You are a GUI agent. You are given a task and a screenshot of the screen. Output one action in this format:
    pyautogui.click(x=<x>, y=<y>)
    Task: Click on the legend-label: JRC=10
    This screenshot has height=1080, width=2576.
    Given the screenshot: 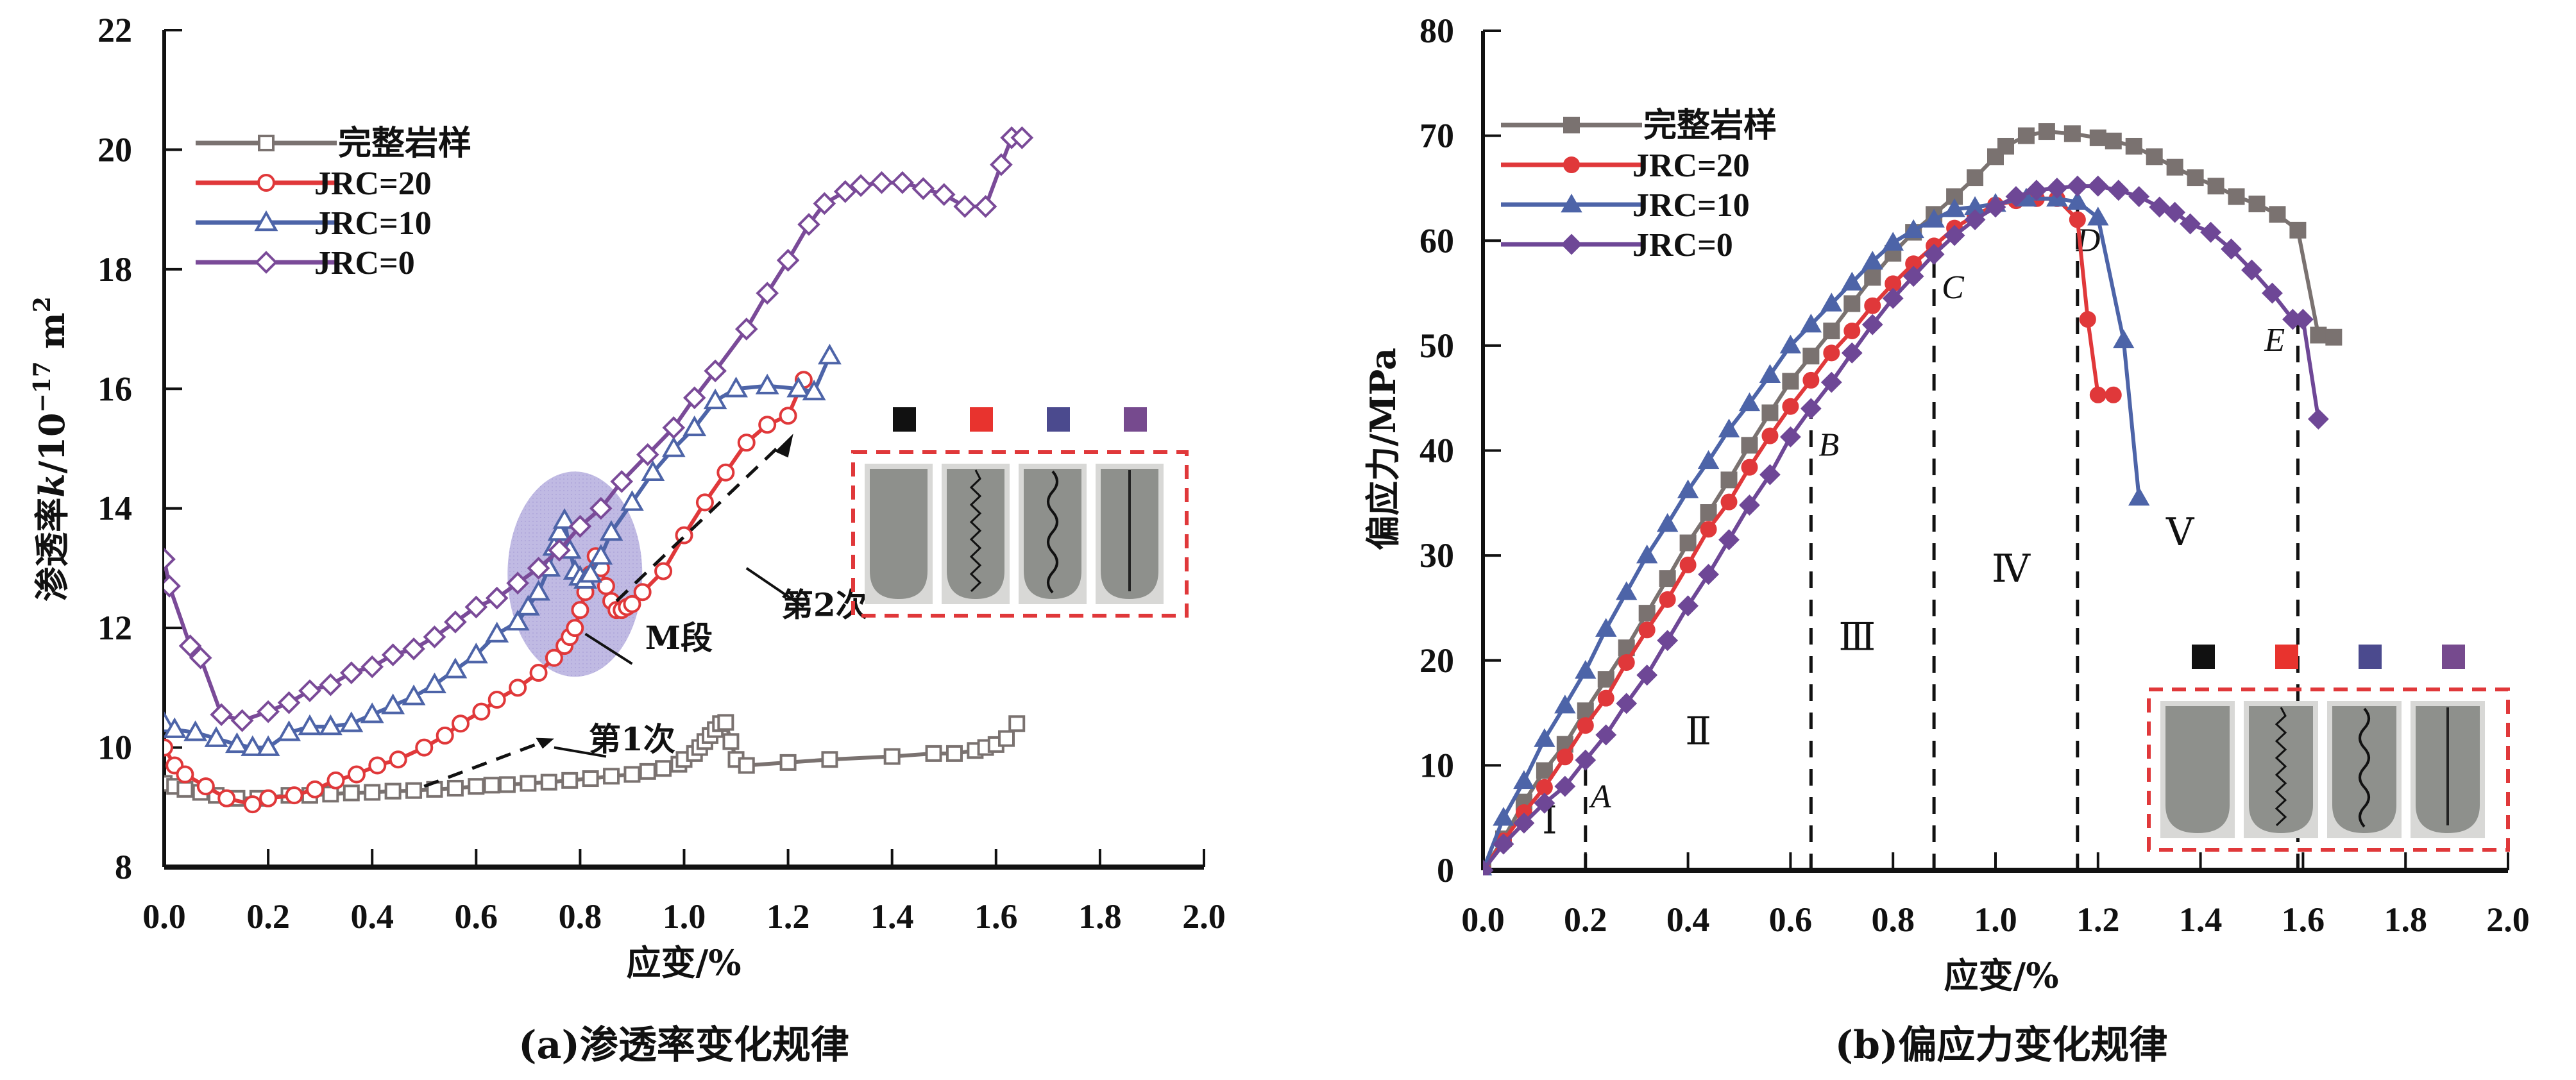 What is the action you would take?
    pyautogui.click(x=373, y=224)
    